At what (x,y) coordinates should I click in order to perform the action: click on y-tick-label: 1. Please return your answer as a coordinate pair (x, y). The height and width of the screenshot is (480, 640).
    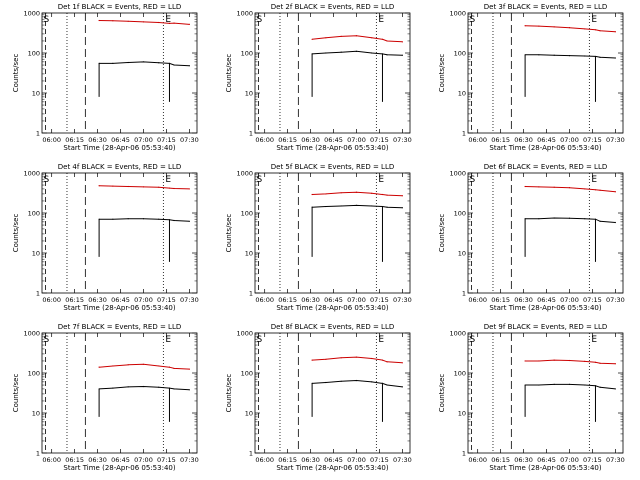
    Looking at the image, I should click on (464, 454).